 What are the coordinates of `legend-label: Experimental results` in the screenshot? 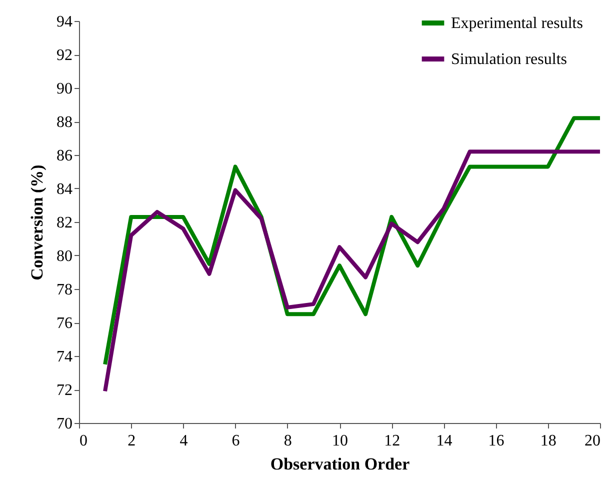 It's located at (517, 23).